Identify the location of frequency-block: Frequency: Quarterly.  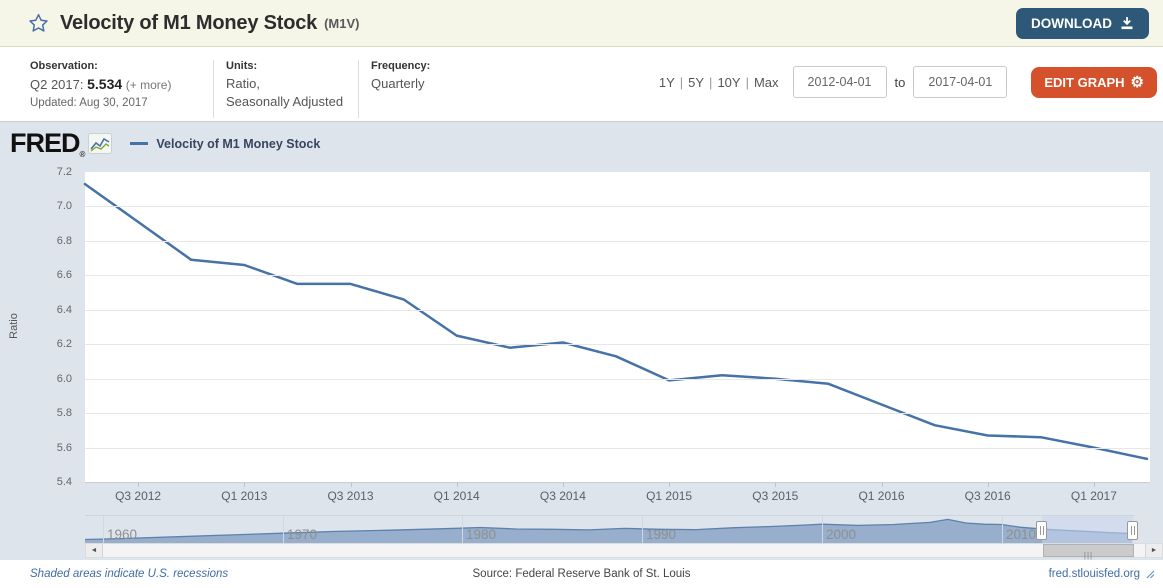
(411, 76).